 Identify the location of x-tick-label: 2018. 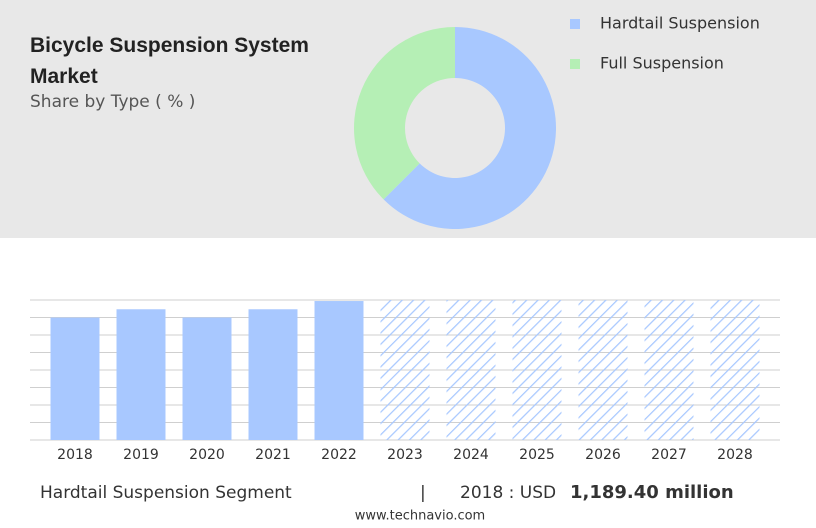
(75, 455).